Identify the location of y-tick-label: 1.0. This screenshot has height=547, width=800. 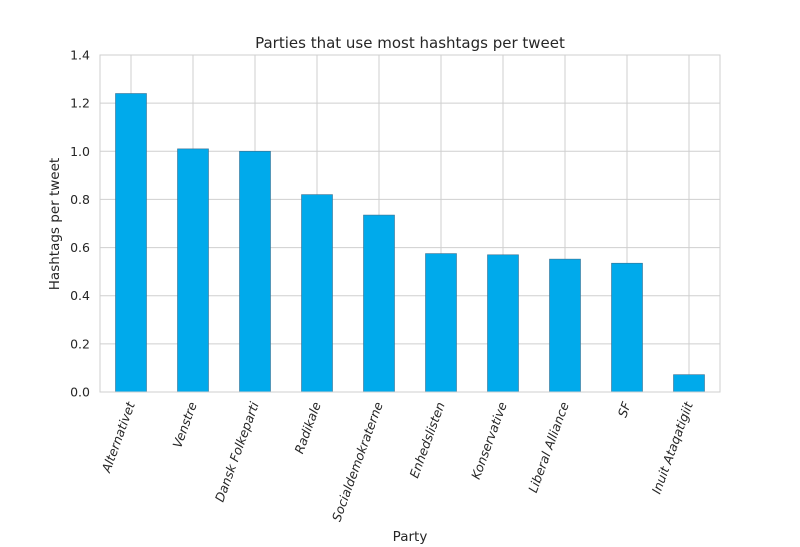
(80, 151).